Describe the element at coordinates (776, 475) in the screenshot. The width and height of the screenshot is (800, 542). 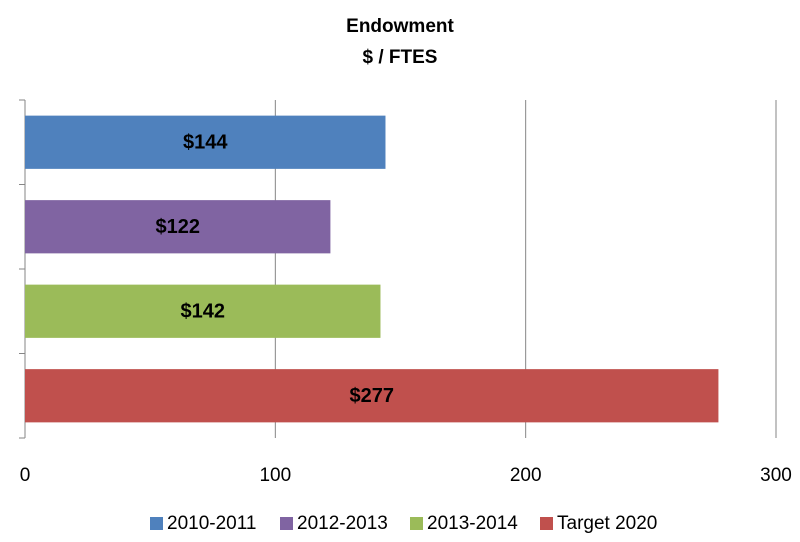
I see `x-tick-label: 300` at that location.